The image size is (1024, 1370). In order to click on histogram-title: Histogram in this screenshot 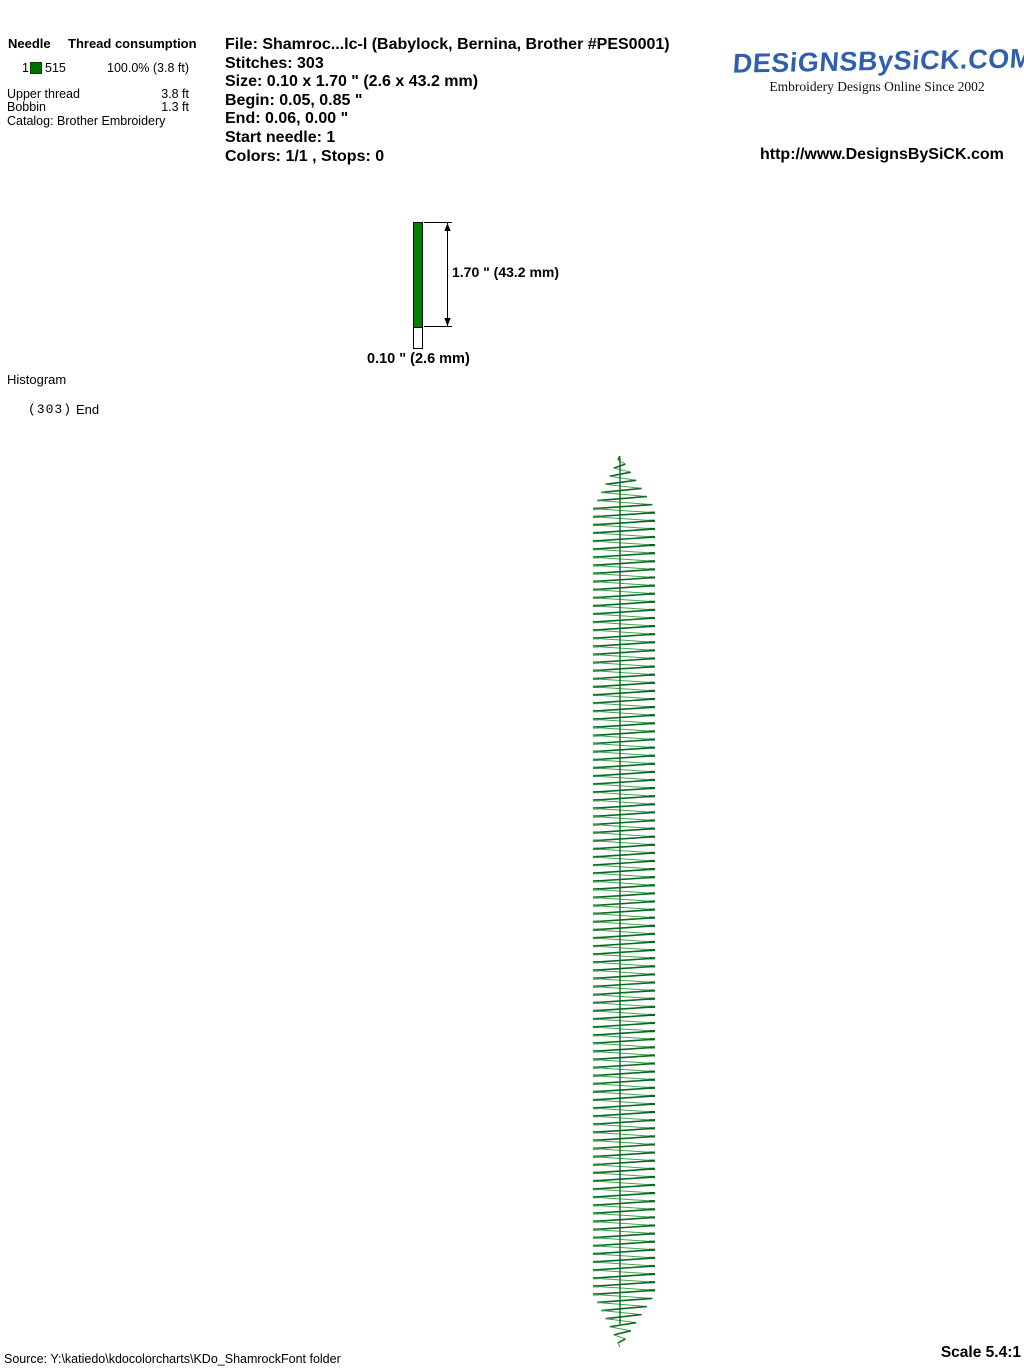, I will do `click(37, 379)`.